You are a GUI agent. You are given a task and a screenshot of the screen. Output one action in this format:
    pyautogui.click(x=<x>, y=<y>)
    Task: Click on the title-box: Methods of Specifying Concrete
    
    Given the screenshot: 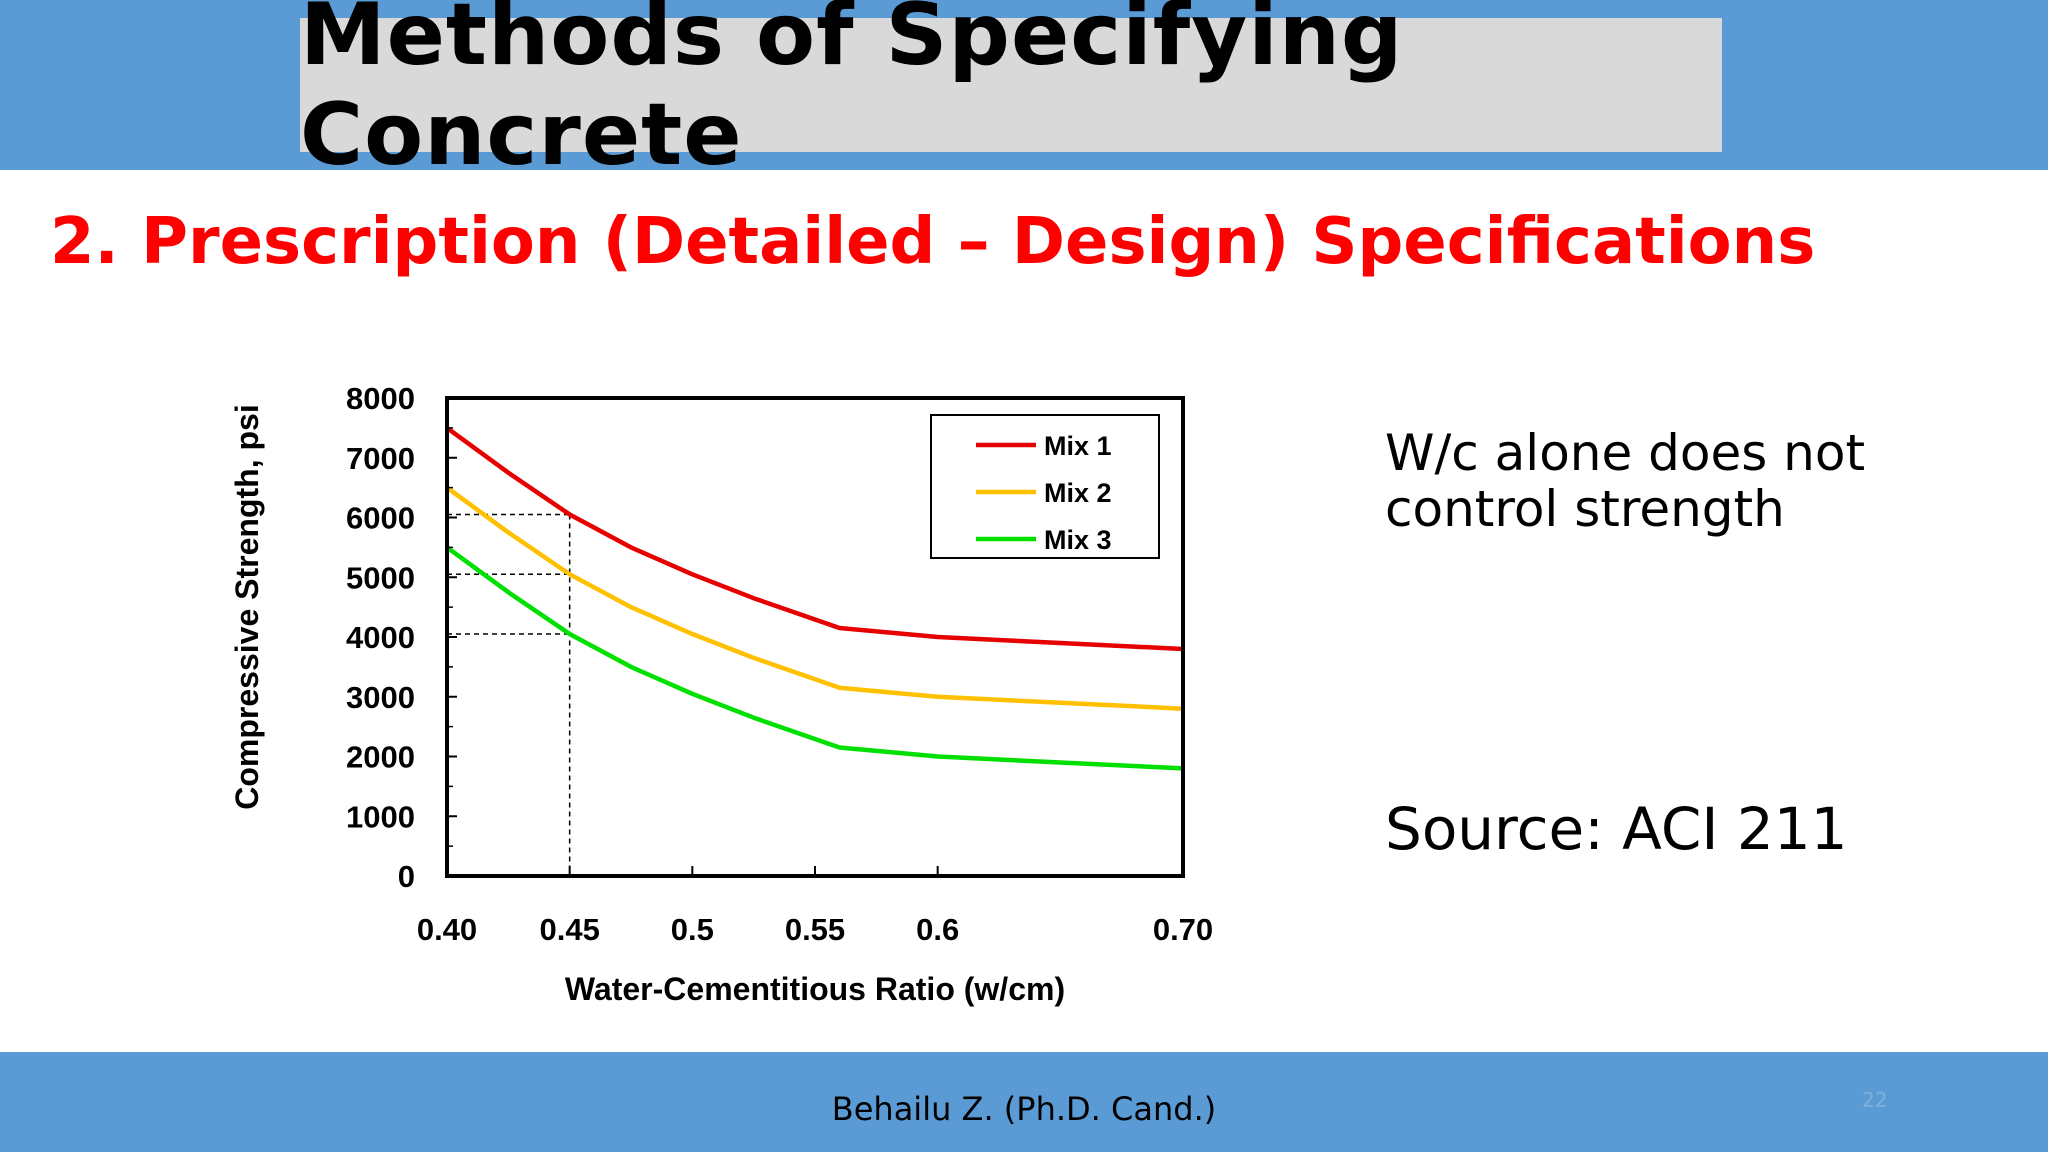 What is the action you would take?
    pyautogui.click(x=1011, y=92)
    